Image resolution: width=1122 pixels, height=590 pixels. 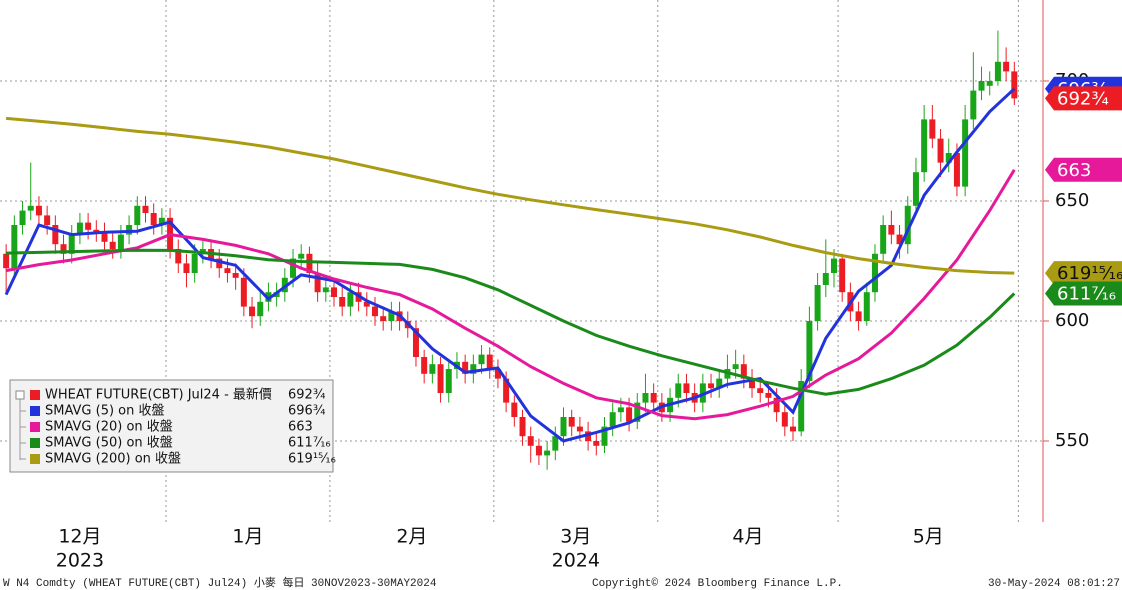 What do you see at coordinates (1074, 170) in the screenshot?
I see `tag-label: 663` at bounding box center [1074, 170].